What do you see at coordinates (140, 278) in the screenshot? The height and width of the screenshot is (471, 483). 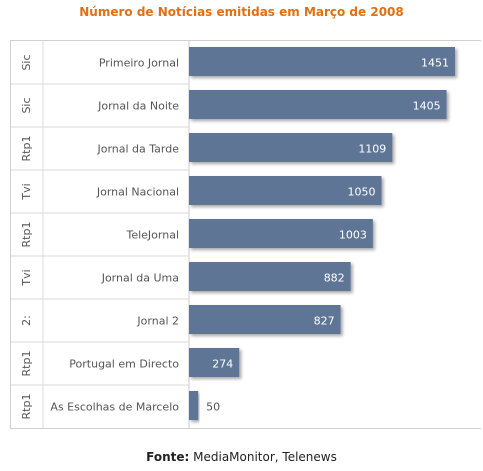 I see `category-label: Jornal da Uma` at bounding box center [140, 278].